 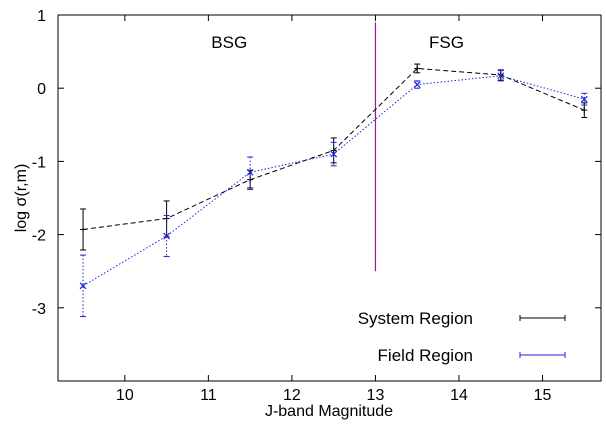 I want to click on x-tick-label: 11, so click(x=208, y=395).